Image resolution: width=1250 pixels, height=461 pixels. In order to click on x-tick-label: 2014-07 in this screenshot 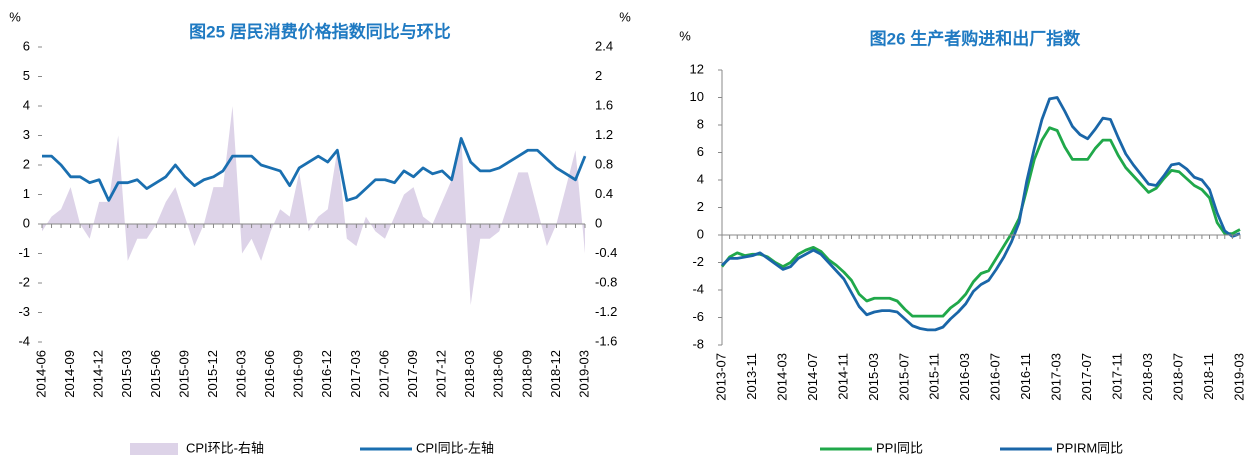, I will do `click(812, 377)`.